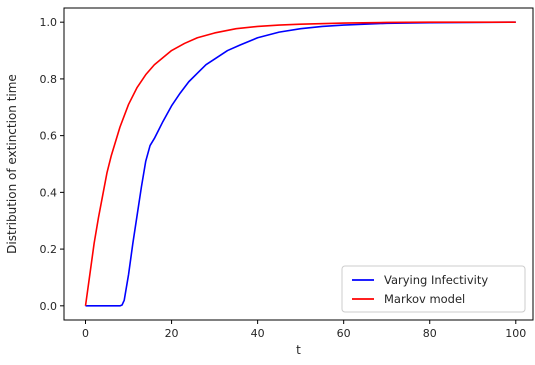 The width and height of the screenshot is (535, 365). Describe the element at coordinates (424, 299) in the screenshot. I see `legend-label: Markov model` at that location.